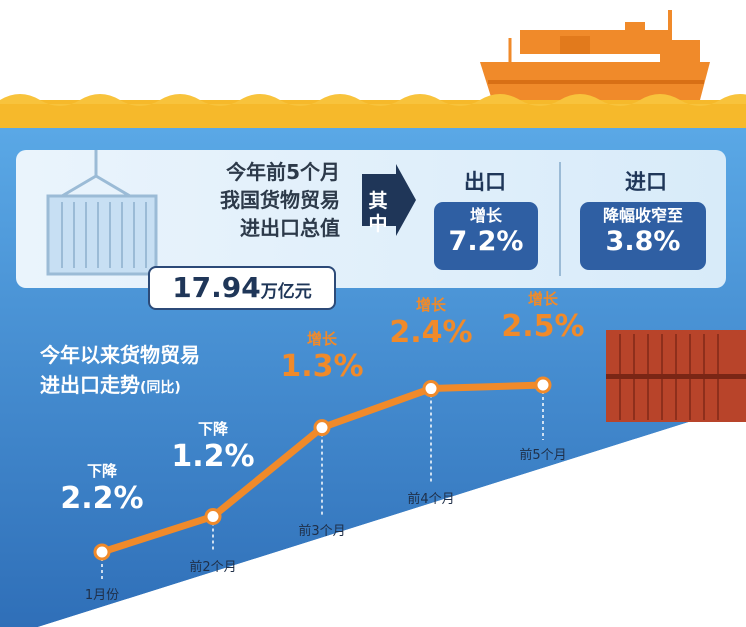  I want to click on export-label: 增长, so click(485, 215).